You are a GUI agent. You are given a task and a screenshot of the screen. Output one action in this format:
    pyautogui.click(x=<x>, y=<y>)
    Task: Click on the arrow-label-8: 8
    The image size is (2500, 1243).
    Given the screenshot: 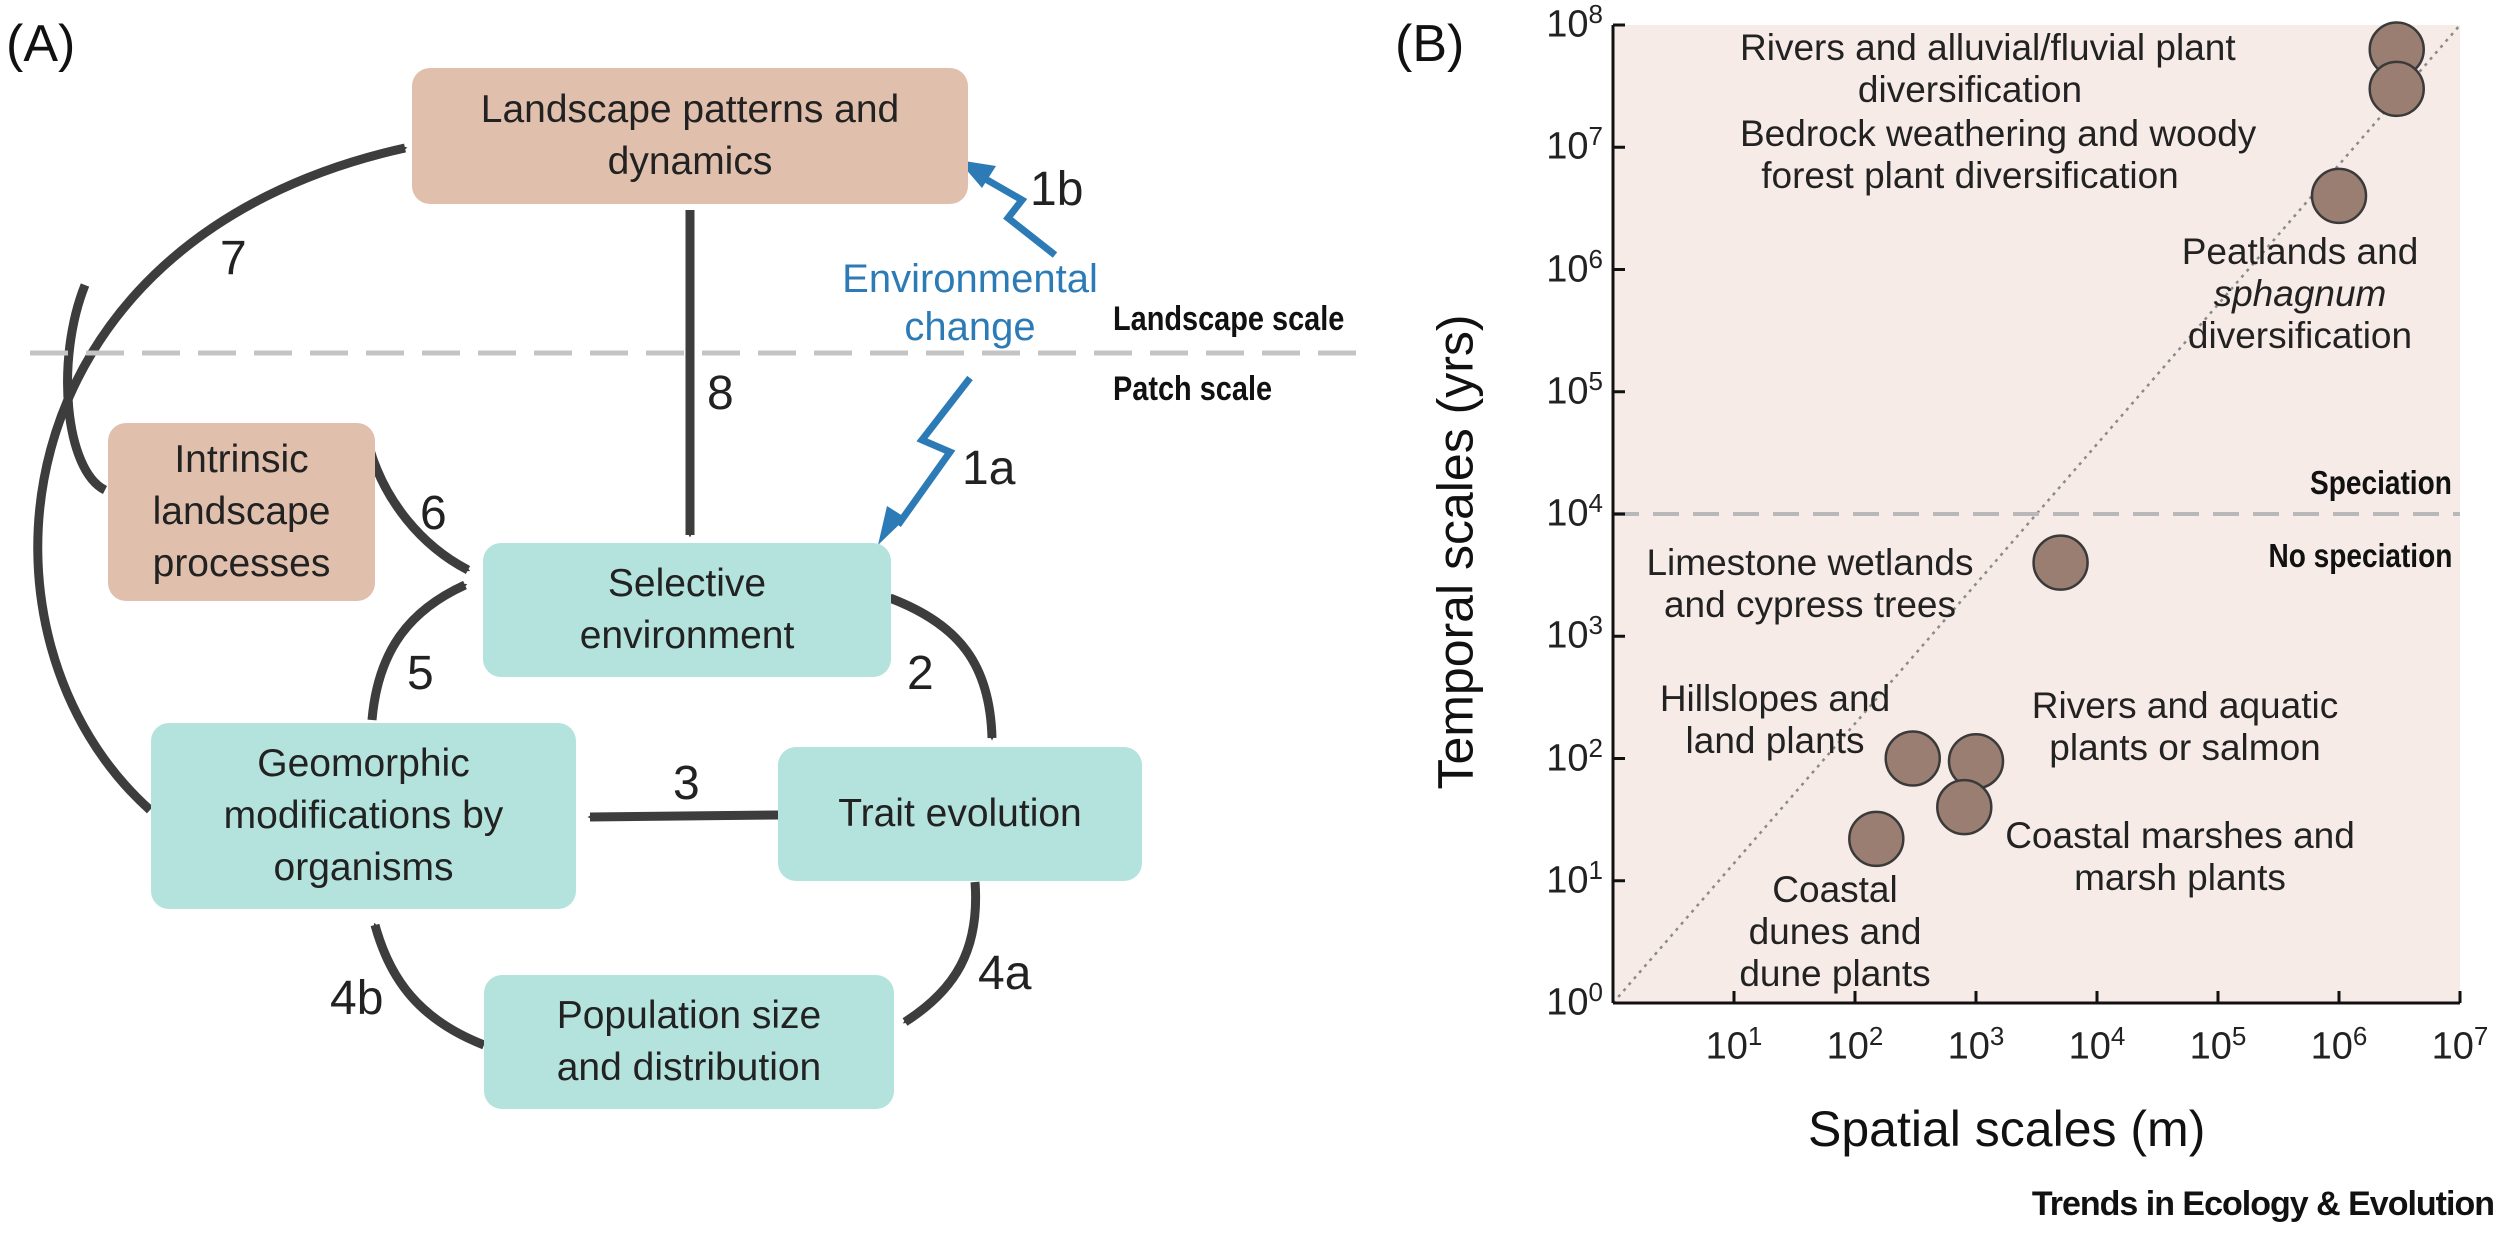 What is the action you would take?
    pyautogui.click(x=720, y=393)
    